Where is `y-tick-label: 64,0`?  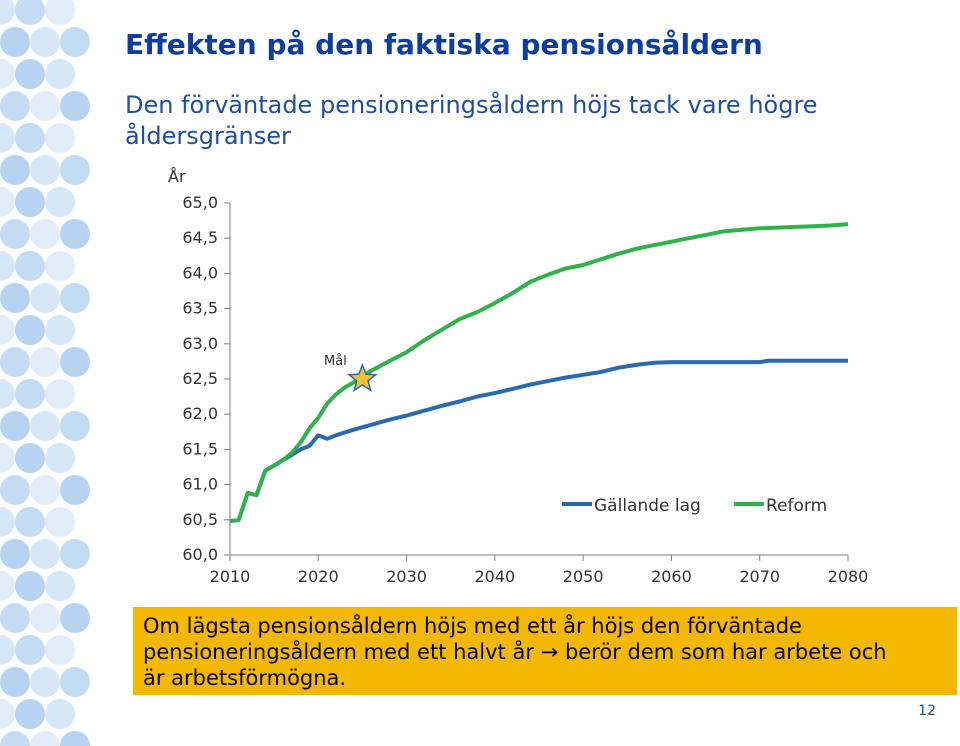 y-tick-label: 64,0 is located at coordinates (200, 272).